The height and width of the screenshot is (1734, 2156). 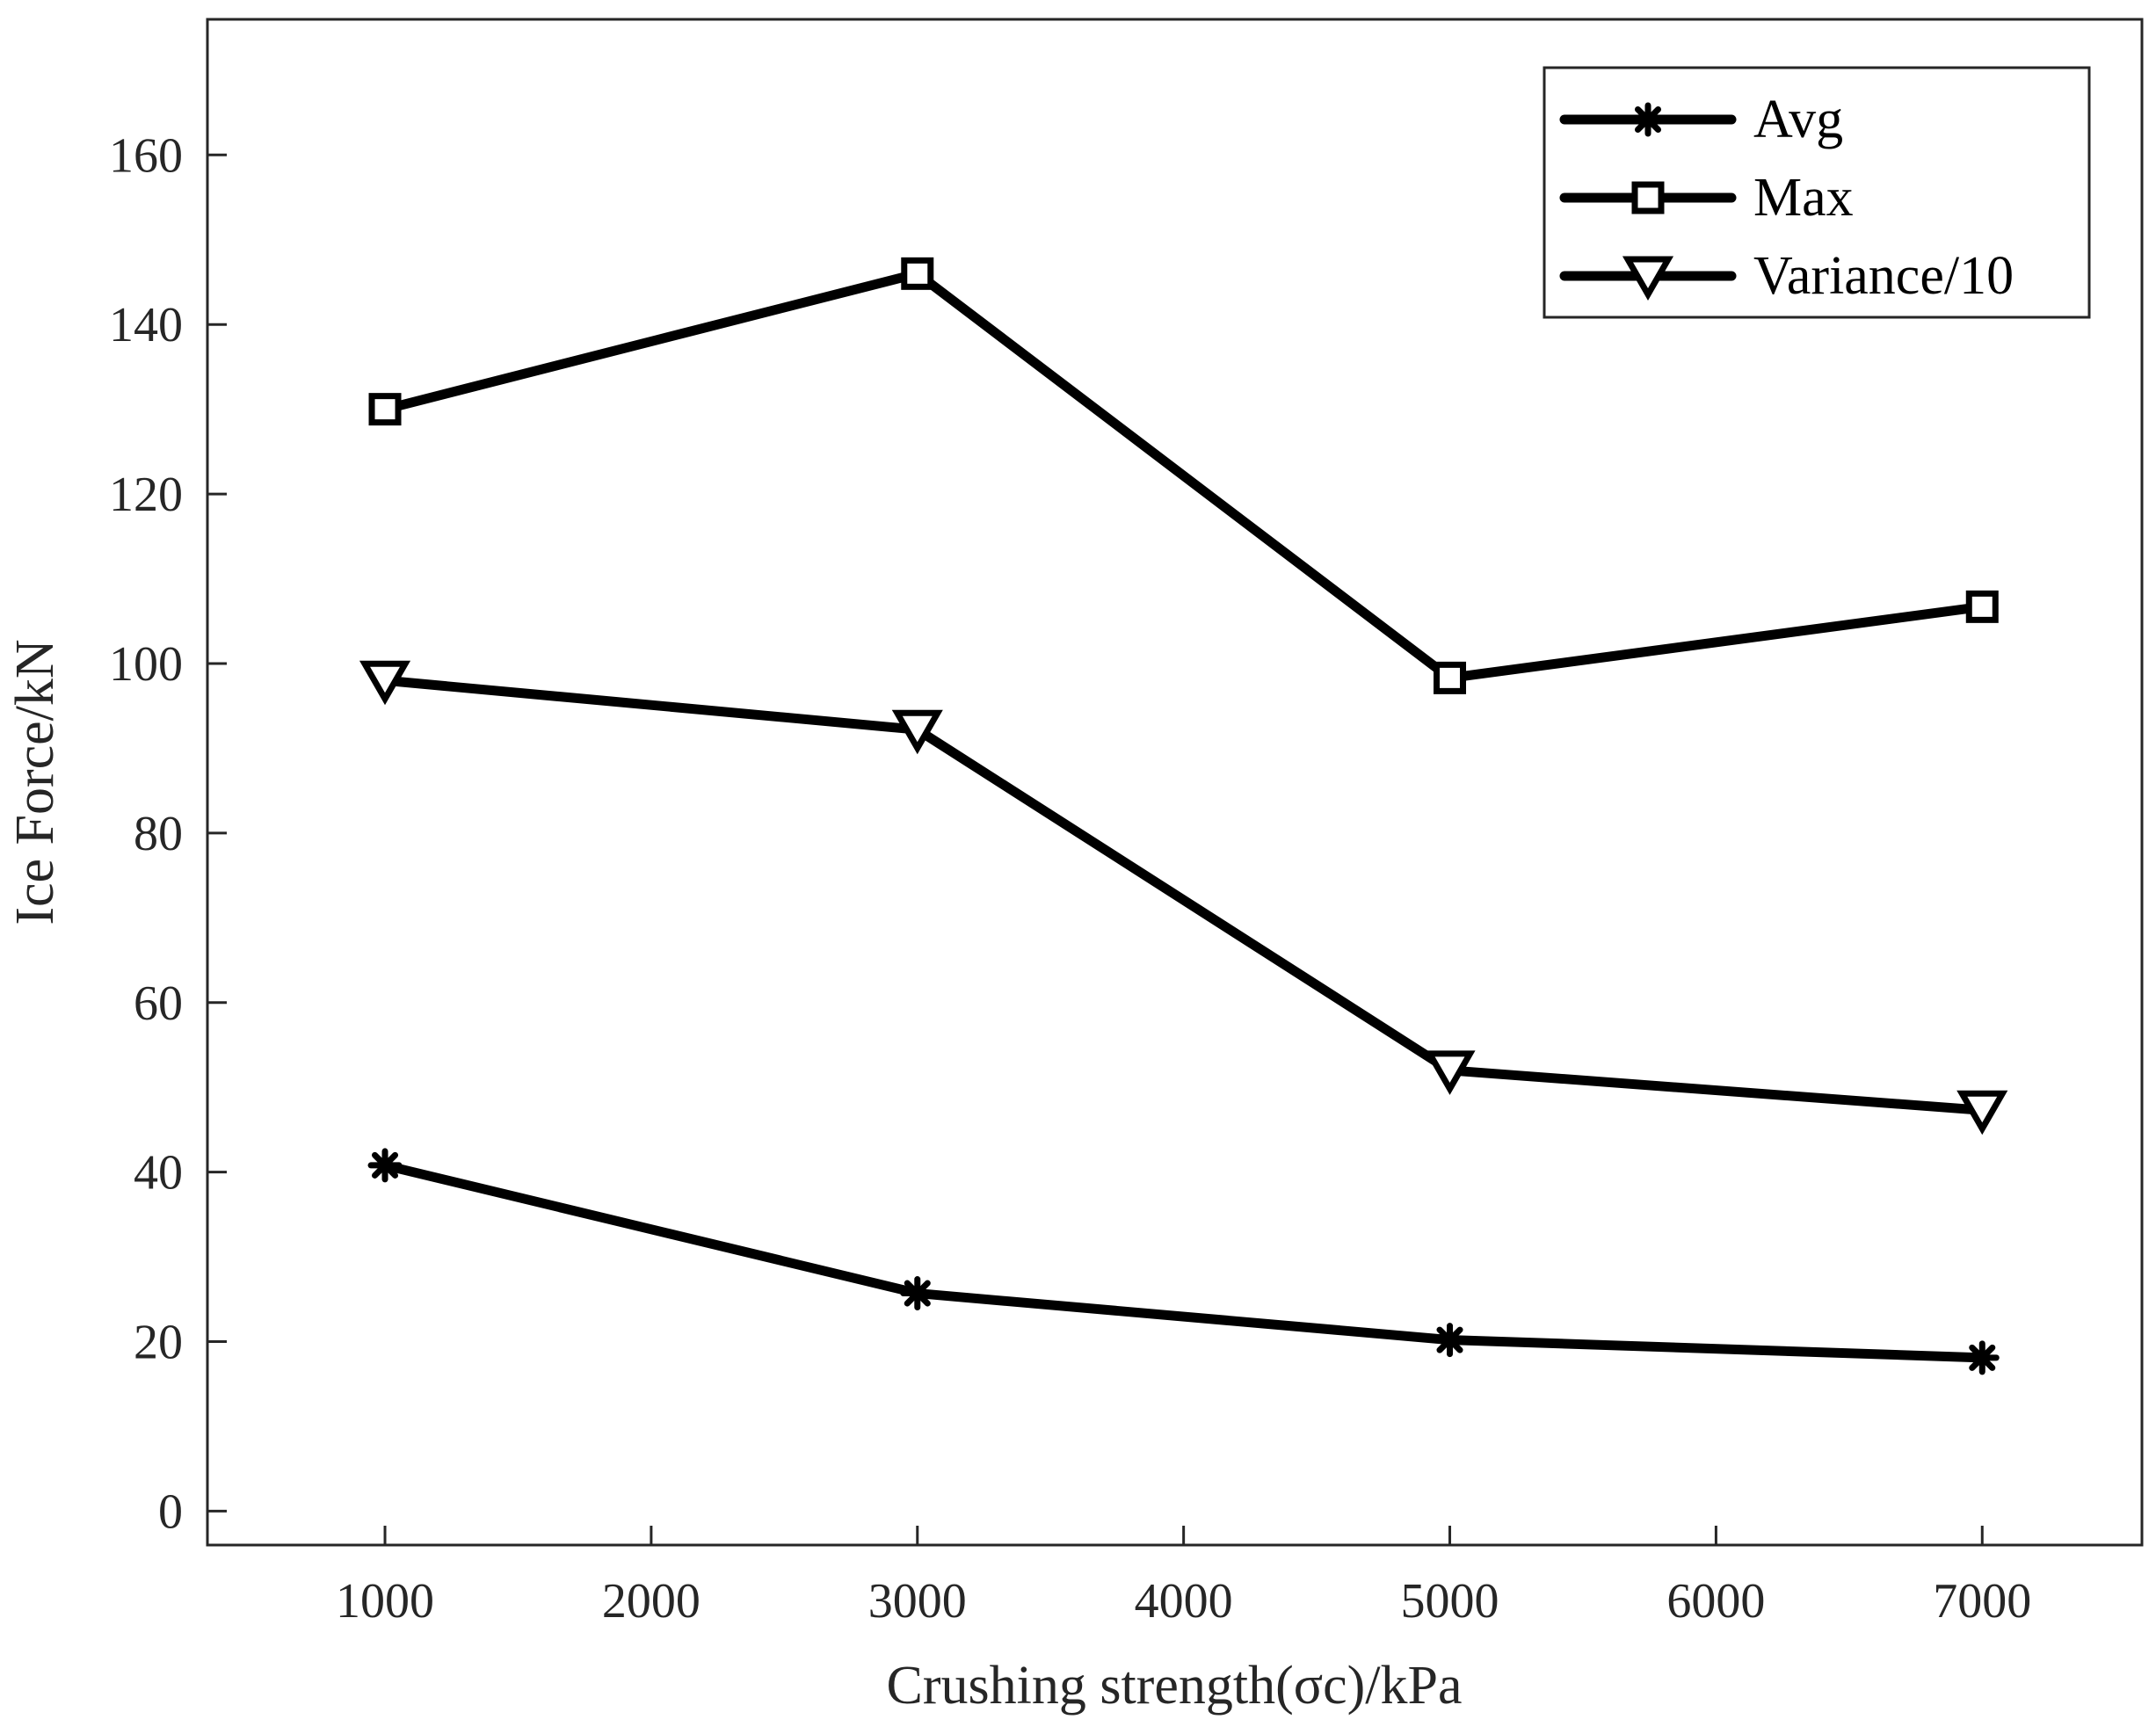 I want to click on x-tick-label: 1000, so click(x=385, y=1601).